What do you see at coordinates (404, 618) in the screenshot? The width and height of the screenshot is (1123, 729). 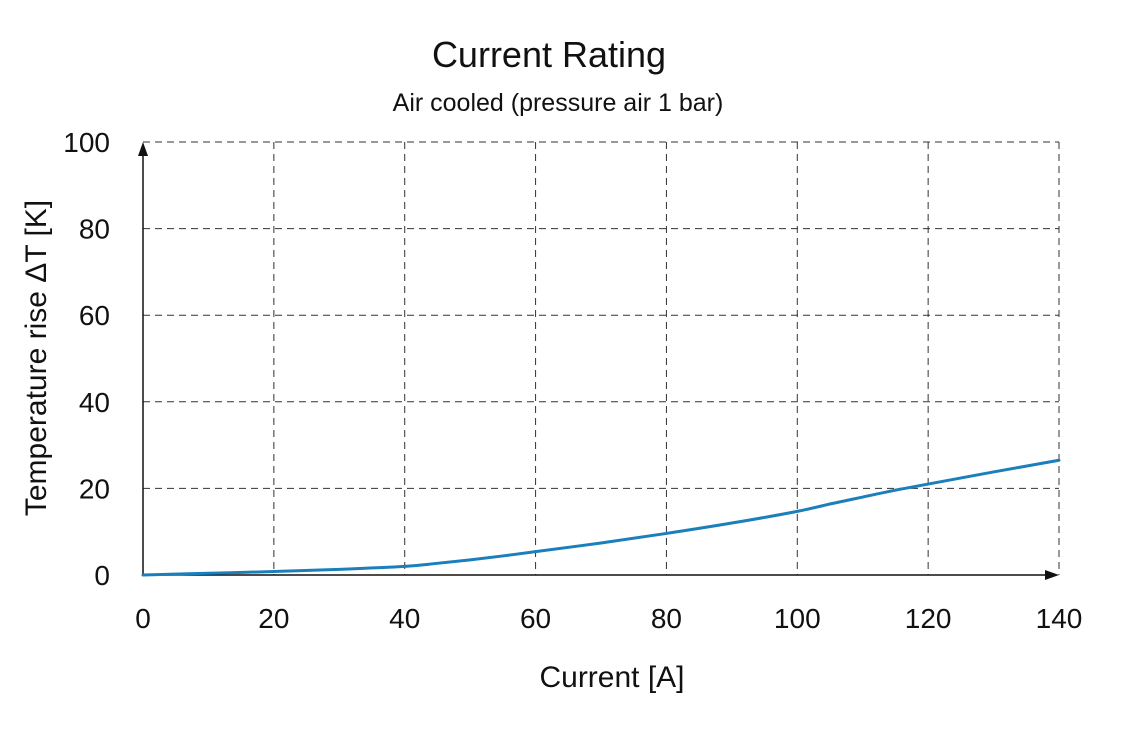 I see `x-tick-label: 40` at bounding box center [404, 618].